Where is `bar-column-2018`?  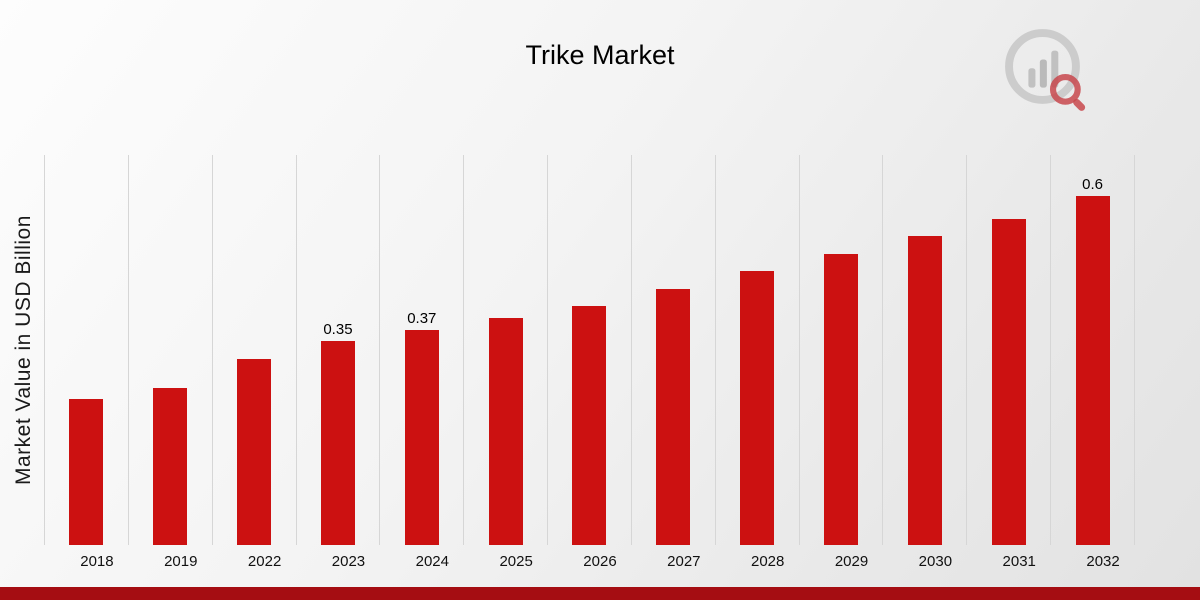
bar-column-2018 is located at coordinates (86, 350).